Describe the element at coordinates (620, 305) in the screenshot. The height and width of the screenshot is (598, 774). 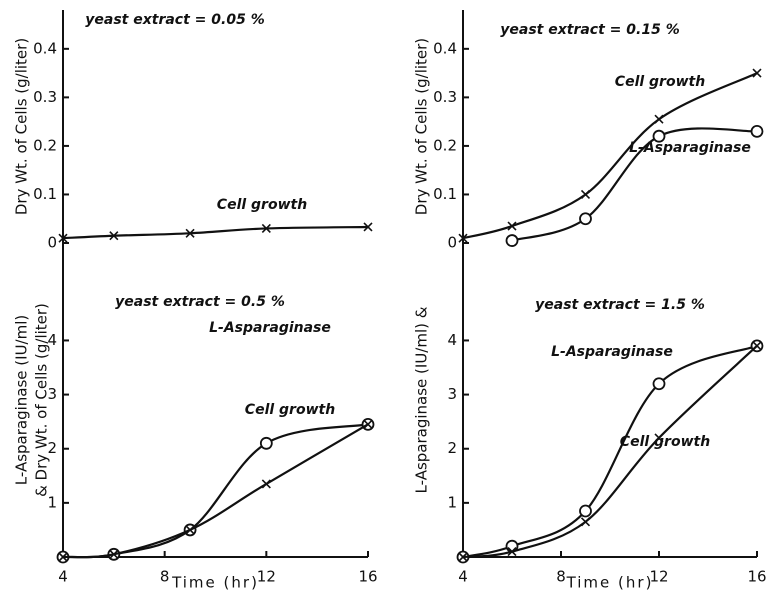
I see `panel-subtitle: yeast extract = 1.5 %` at that location.